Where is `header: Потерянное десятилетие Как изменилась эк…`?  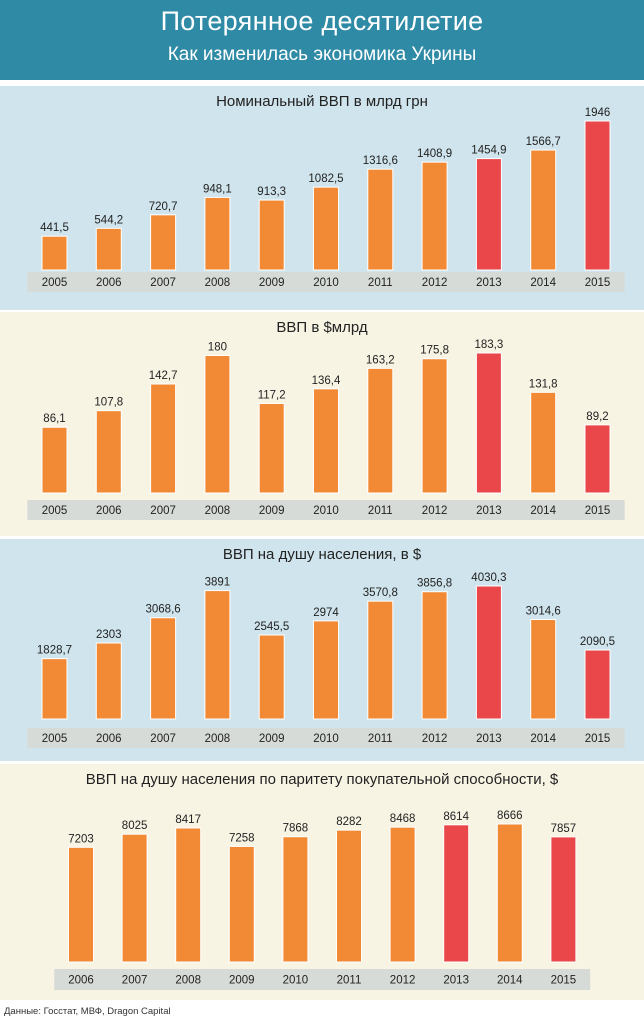
header: Потерянное десятилетие Как изменилась эк… is located at coordinates (322, 40).